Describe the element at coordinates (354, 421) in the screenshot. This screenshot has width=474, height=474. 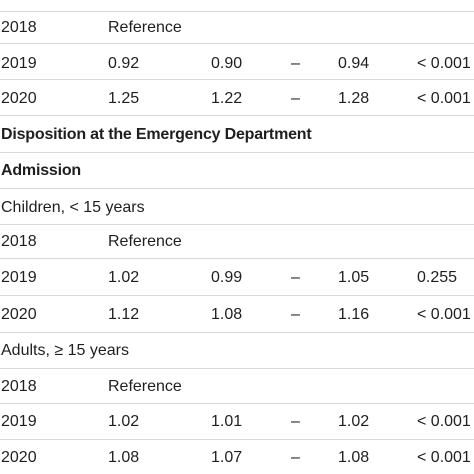
I see `ci-upper-cell: 1.02` at that location.